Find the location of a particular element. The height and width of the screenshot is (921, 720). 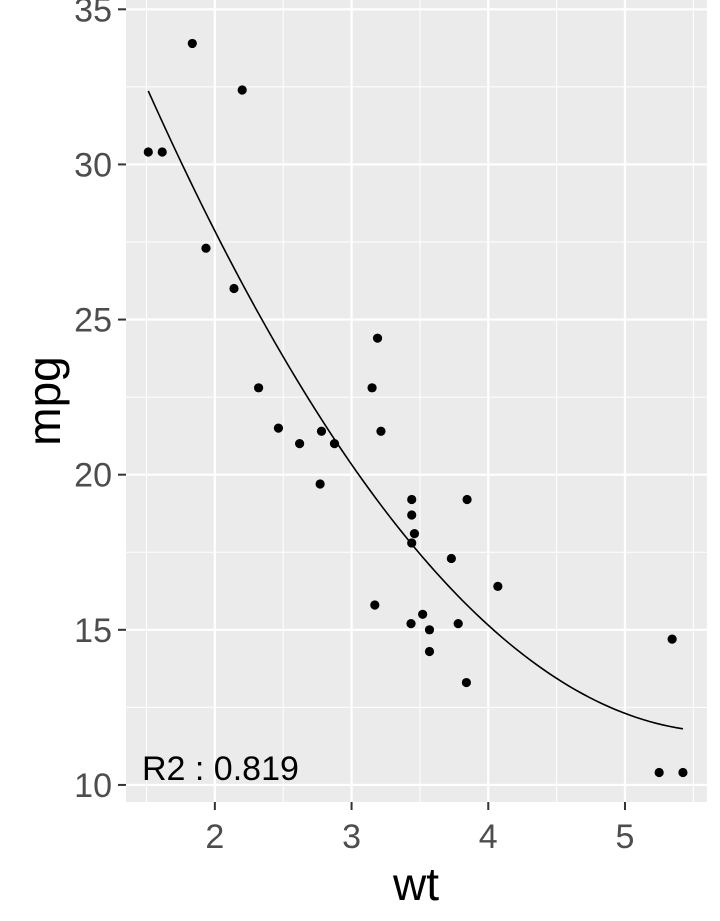

y-tick-label: 20 is located at coordinates (93, 476).